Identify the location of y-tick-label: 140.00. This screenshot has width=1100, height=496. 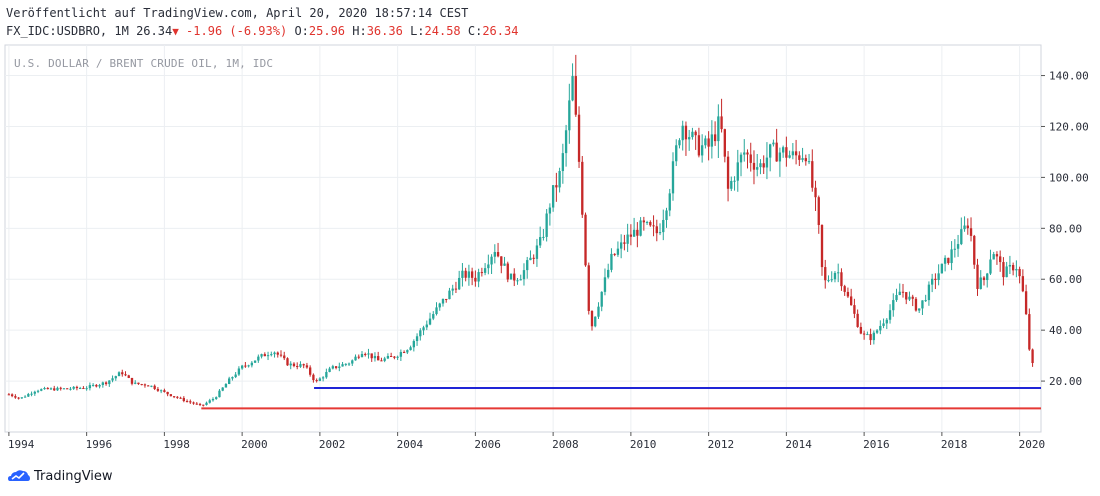
(1069, 76).